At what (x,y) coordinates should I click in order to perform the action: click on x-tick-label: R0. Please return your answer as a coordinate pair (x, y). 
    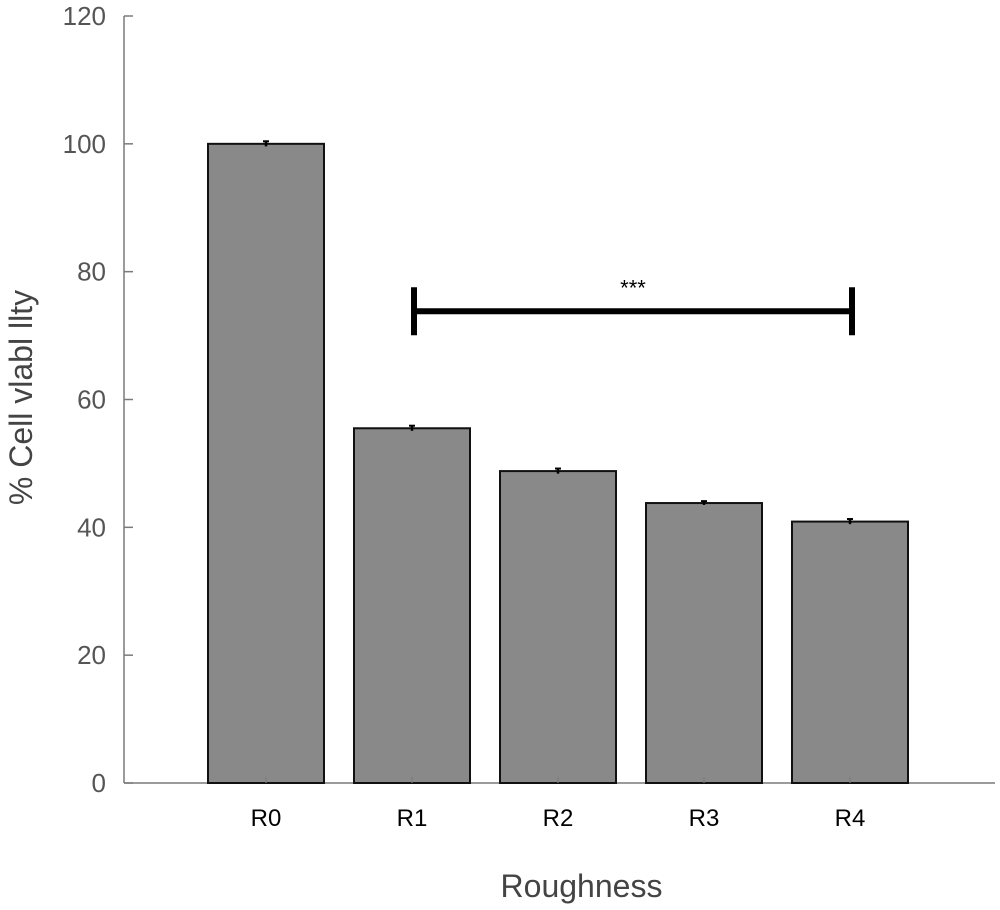
    Looking at the image, I should click on (266, 818).